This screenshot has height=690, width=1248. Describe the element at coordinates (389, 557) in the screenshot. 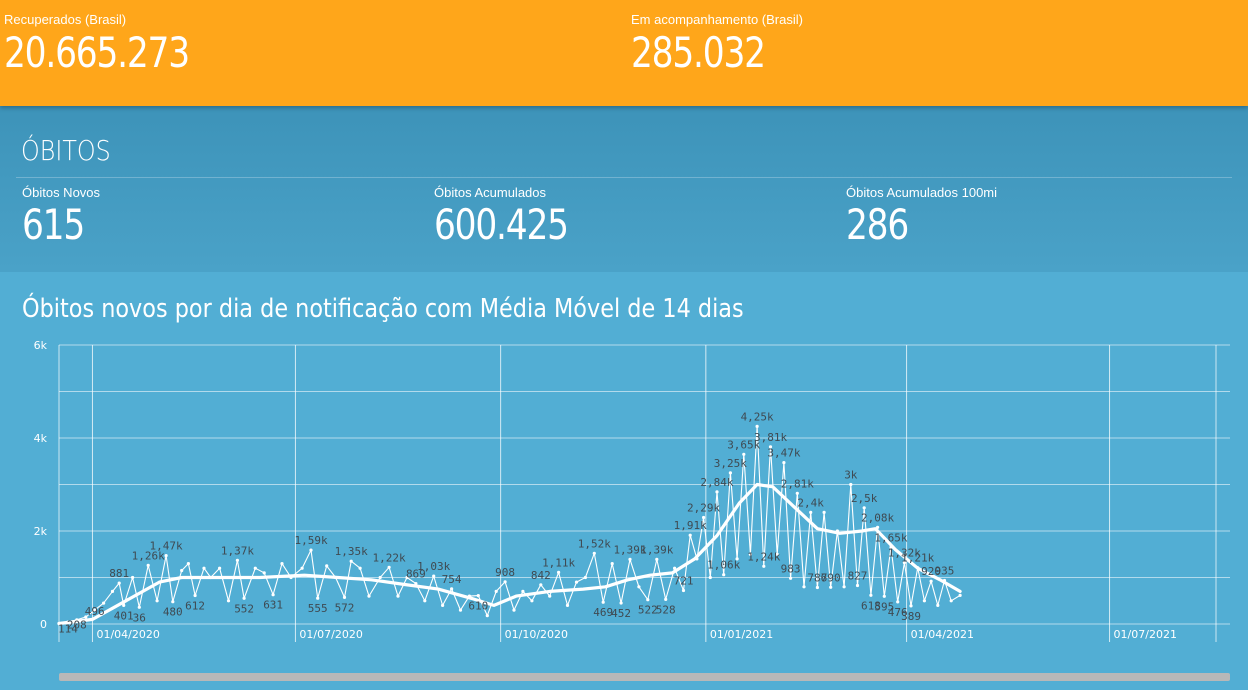

I see `data-label: 1,22k` at that location.